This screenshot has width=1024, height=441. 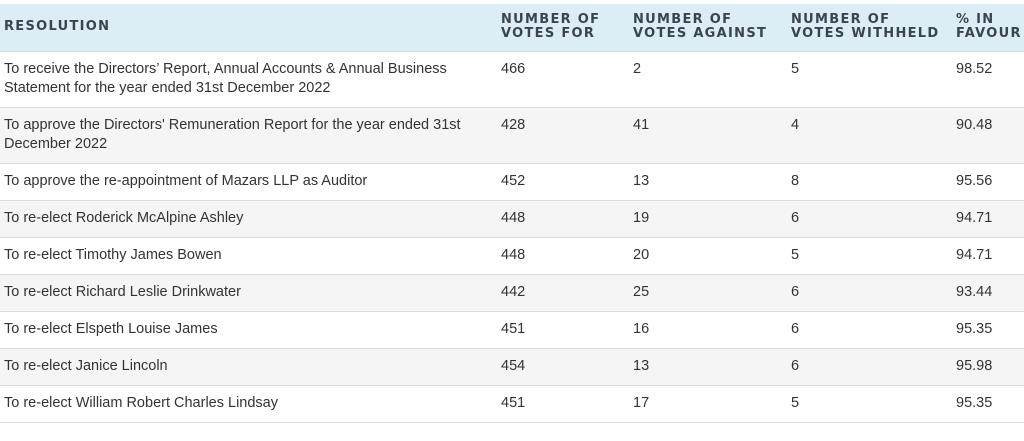 What do you see at coordinates (708, 404) in the screenshot?
I see `votes-against-cell: 17` at bounding box center [708, 404].